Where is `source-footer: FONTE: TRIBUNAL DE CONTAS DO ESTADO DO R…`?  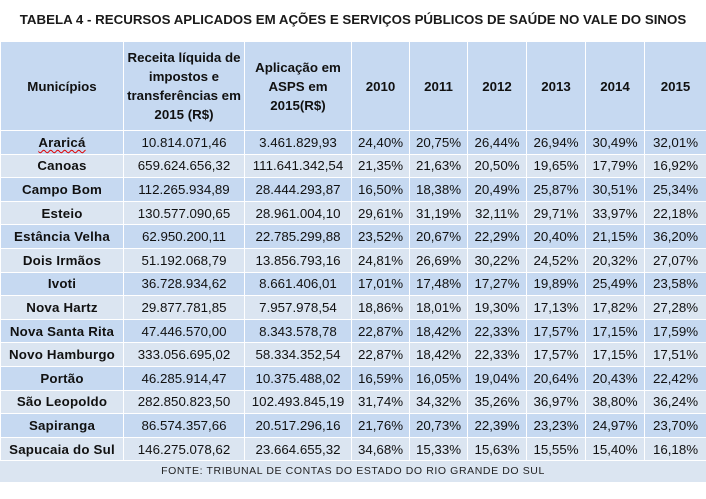 source-footer: FONTE: TRIBUNAL DE CONTAS DO ESTADO DO R… is located at coordinates (353, 472).